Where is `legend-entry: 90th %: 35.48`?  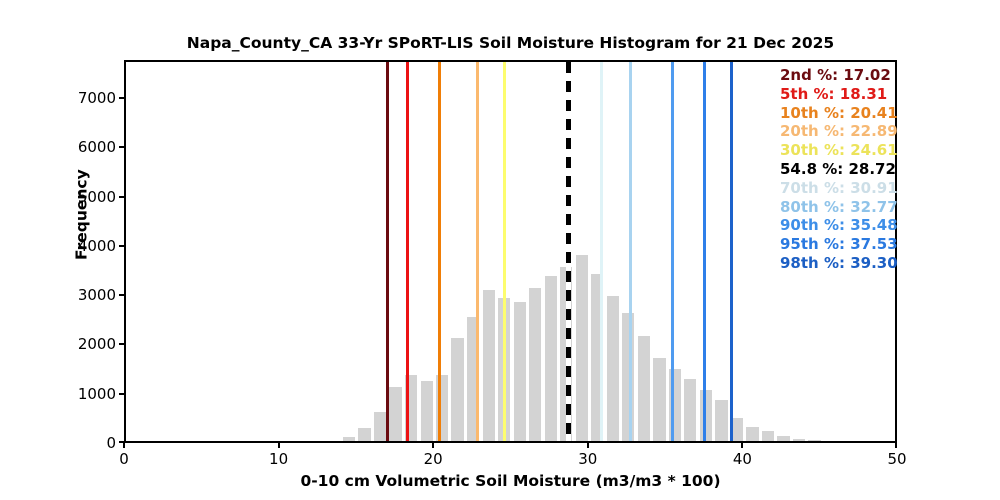
legend-entry: 90th %: 35.48 is located at coordinates (839, 225).